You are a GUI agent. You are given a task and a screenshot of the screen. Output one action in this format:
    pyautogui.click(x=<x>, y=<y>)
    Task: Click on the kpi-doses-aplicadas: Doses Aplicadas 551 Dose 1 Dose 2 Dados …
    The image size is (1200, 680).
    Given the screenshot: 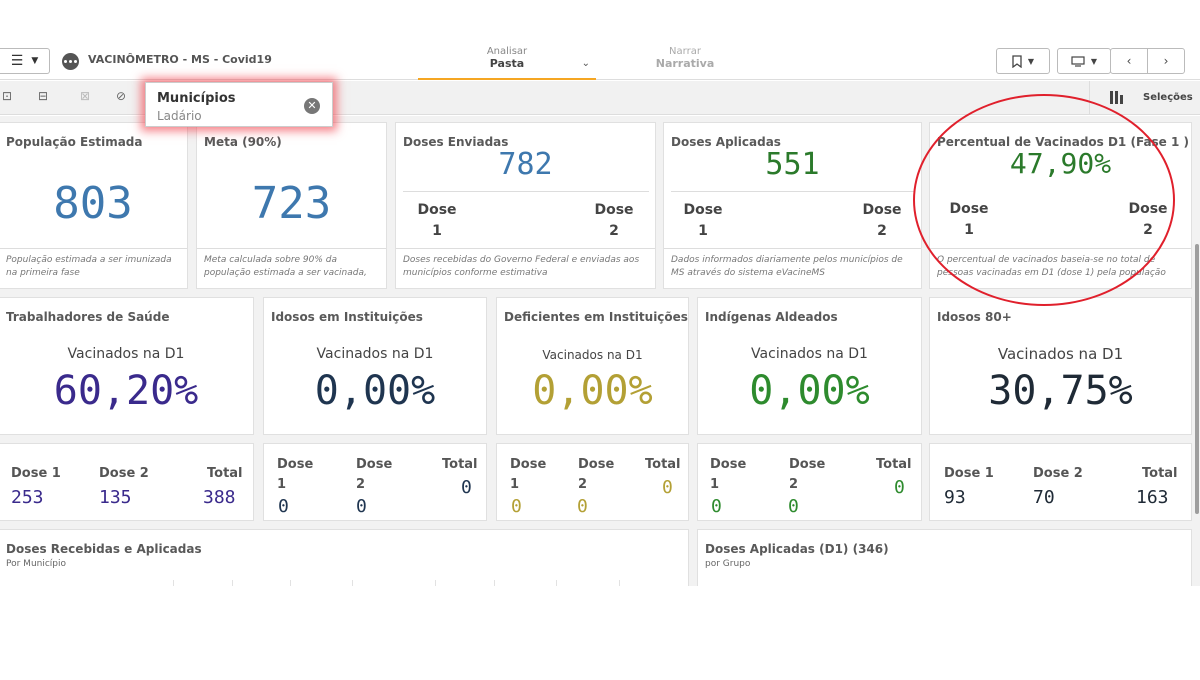 What is the action you would take?
    pyautogui.click(x=792, y=205)
    